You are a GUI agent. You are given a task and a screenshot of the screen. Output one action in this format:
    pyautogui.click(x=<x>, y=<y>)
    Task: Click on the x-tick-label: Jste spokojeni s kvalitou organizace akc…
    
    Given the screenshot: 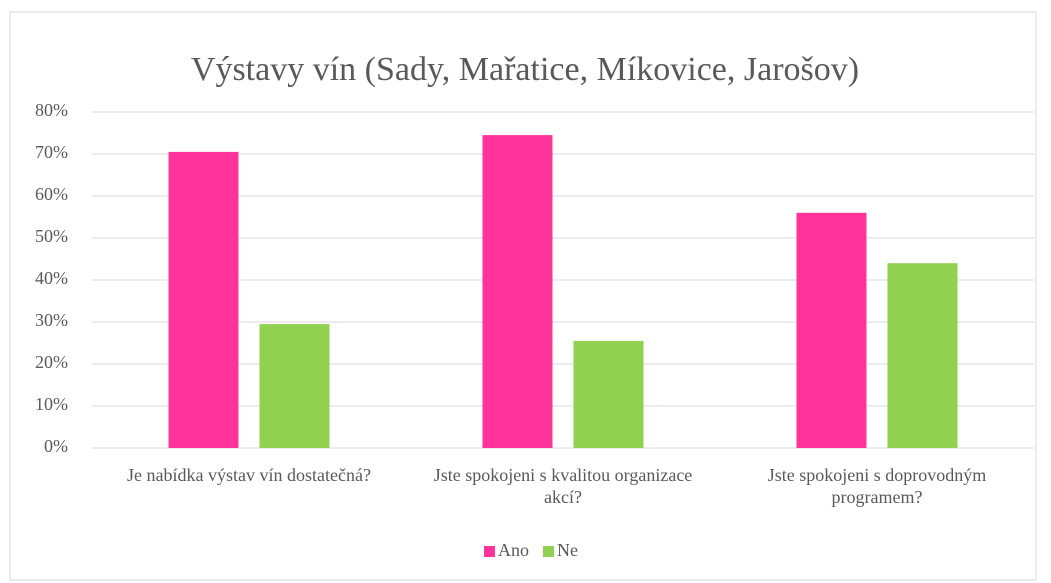 What is the action you would take?
    pyautogui.click(x=563, y=486)
    